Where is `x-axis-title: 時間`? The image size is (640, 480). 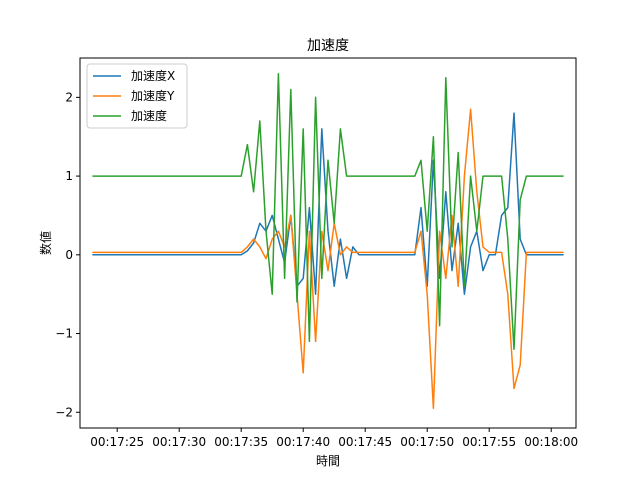
x-axis-title: 時間 is located at coordinates (328, 461).